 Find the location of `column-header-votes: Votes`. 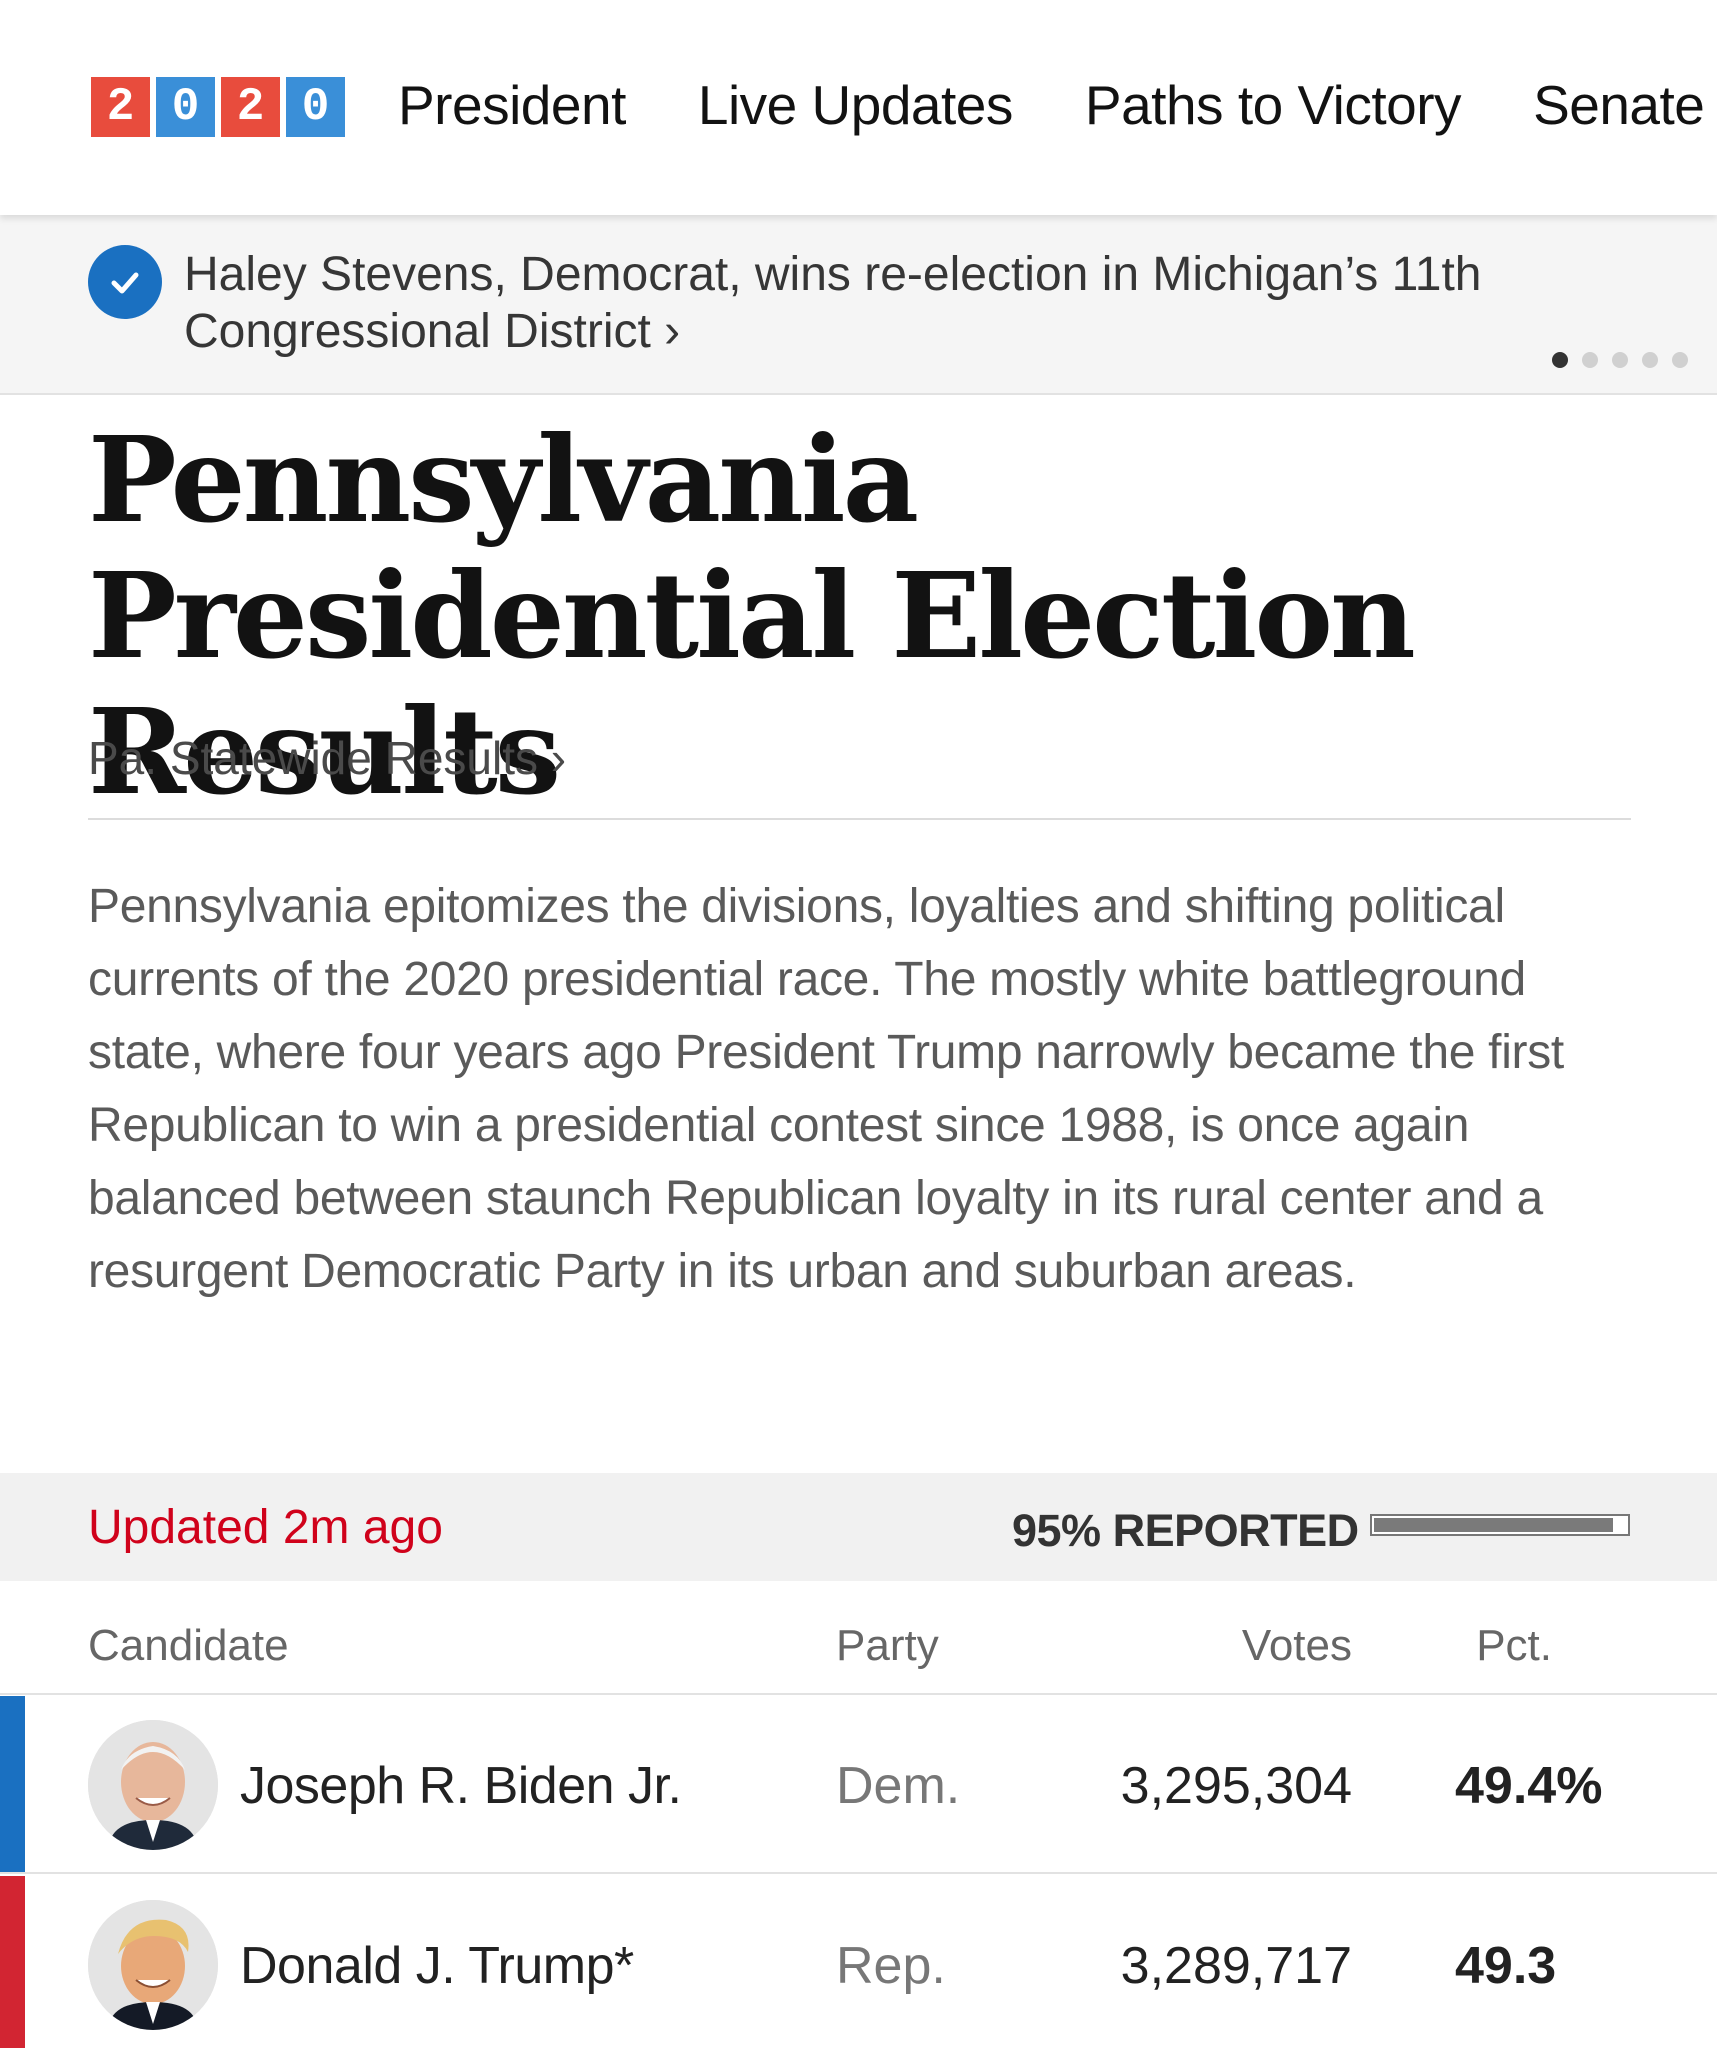

column-header-votes: Votes is located at coordinates (1296, 1645).